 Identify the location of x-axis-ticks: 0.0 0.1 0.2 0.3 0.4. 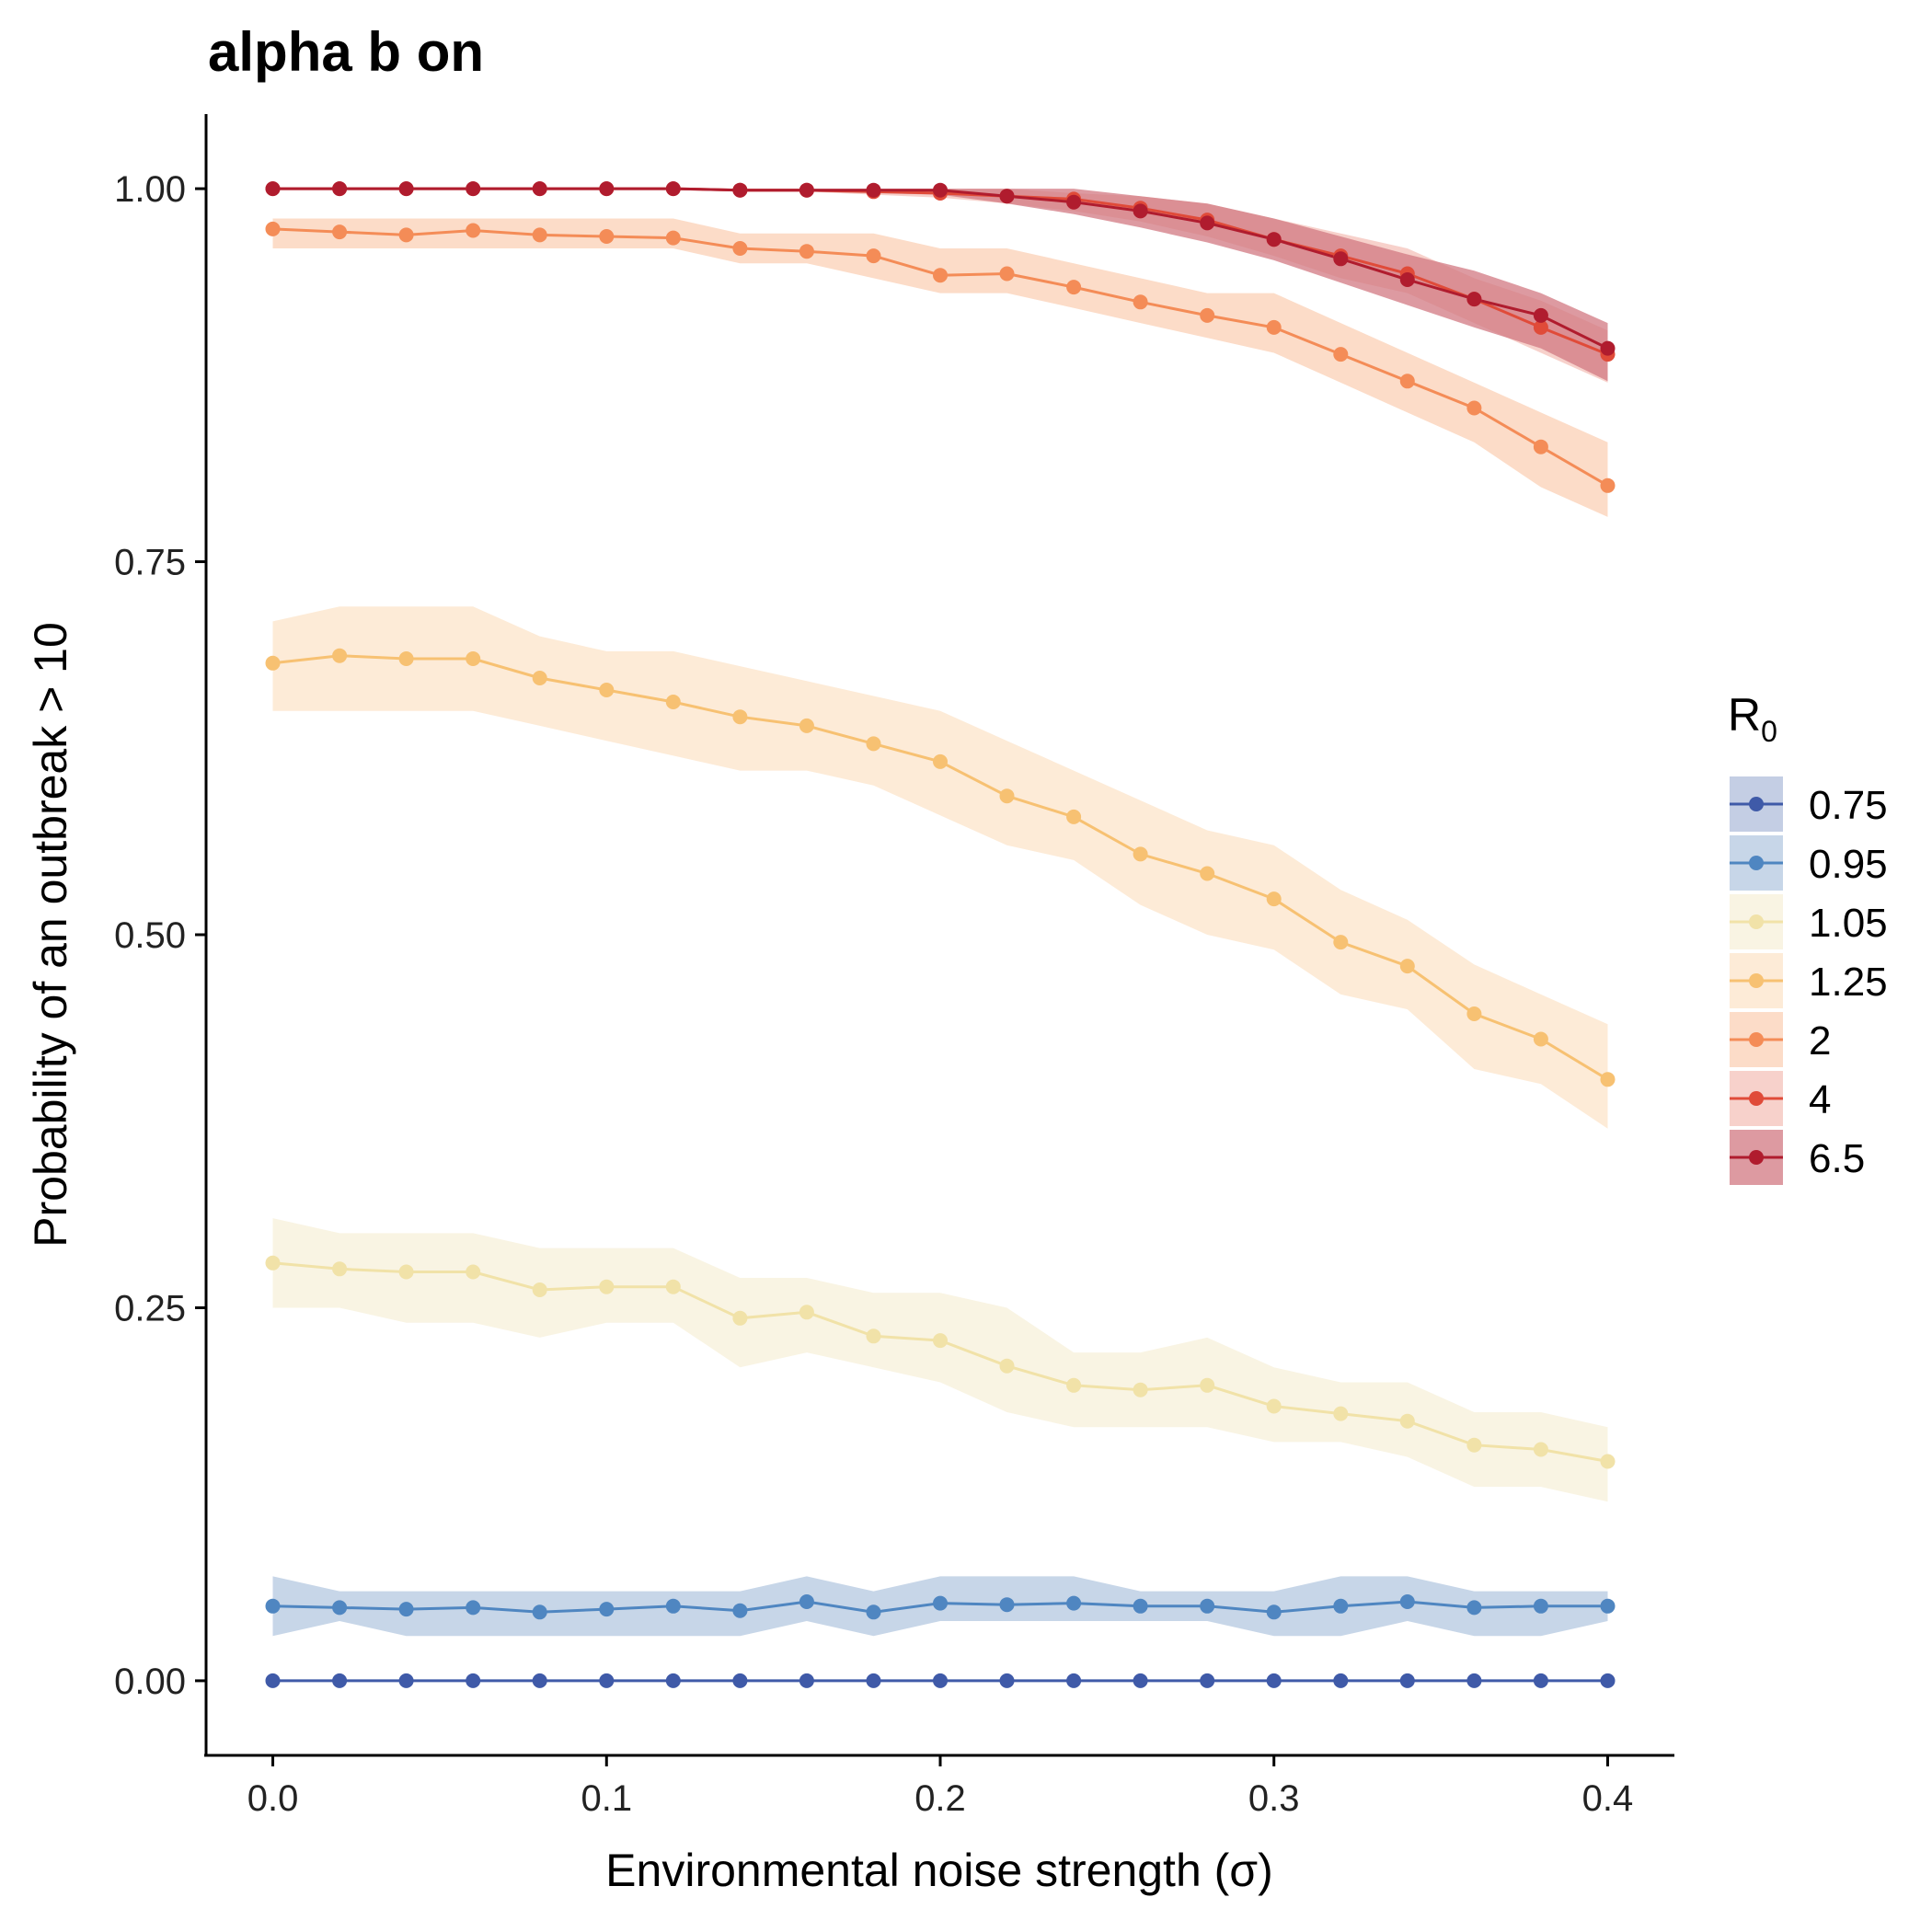
(940, 1787).